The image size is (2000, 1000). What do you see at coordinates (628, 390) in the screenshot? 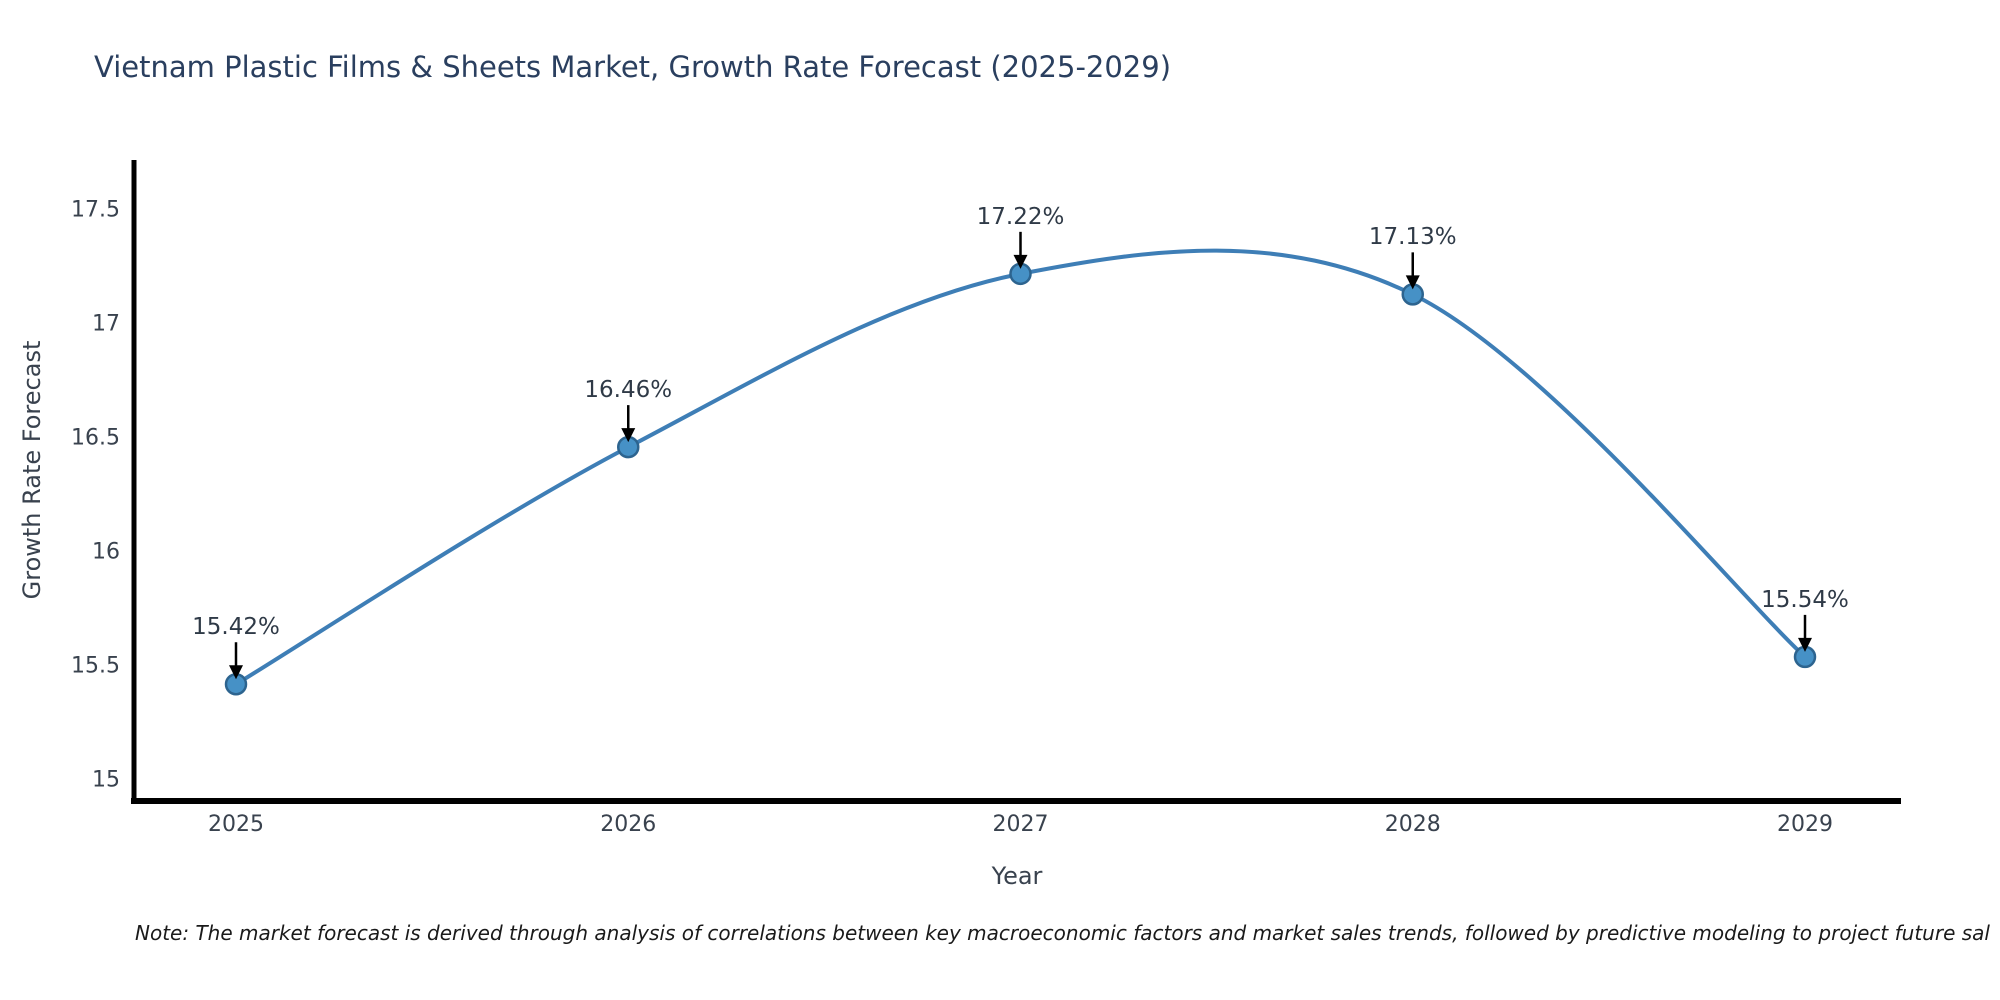
I see `point-value-label: 16.46%` at bounding box center [628, 390].